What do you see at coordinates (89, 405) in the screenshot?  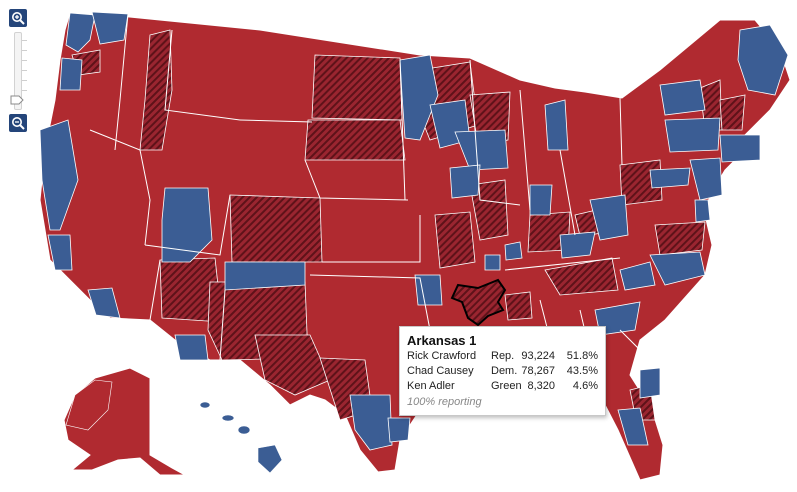 I see `alaska-west-district` at bounding box center [89, 405].